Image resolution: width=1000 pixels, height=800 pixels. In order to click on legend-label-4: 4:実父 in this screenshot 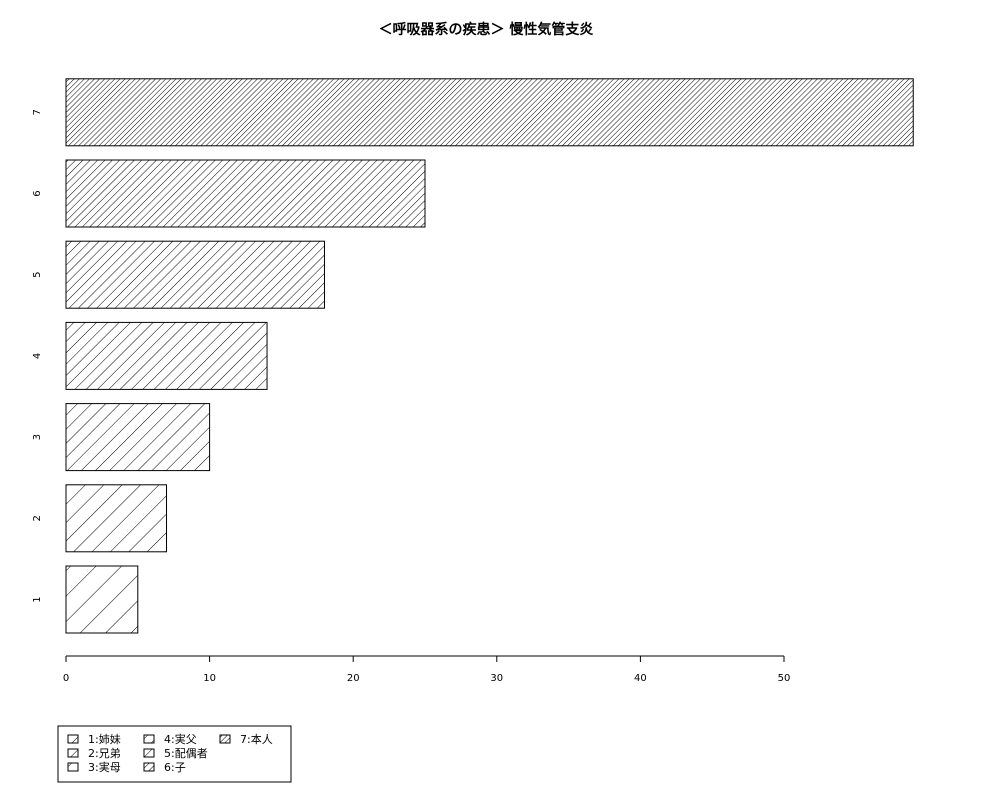, I will do `click(180, 739)`.